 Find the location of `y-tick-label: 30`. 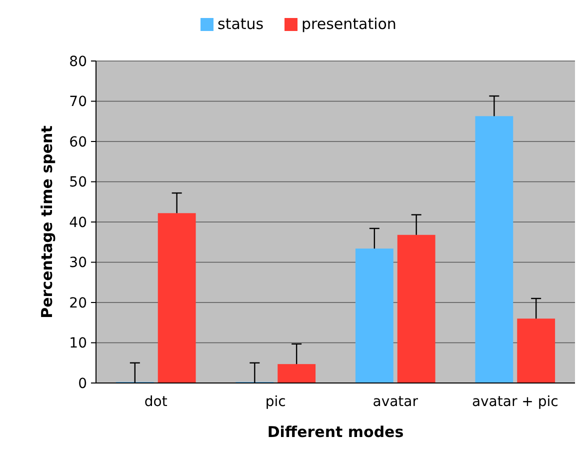

y-tick-label: 30 is located at coordinates (78, 263).